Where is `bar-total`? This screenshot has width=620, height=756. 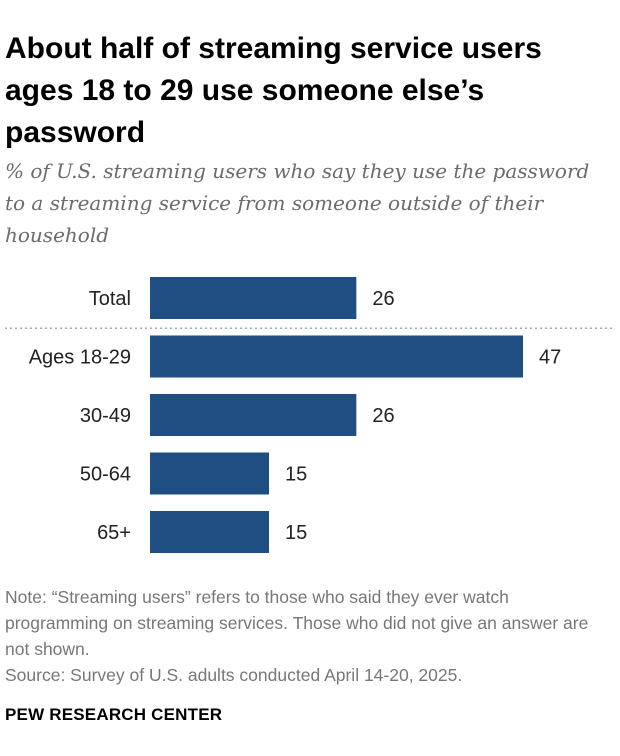
bar-total is located at coordinates (253, 298).